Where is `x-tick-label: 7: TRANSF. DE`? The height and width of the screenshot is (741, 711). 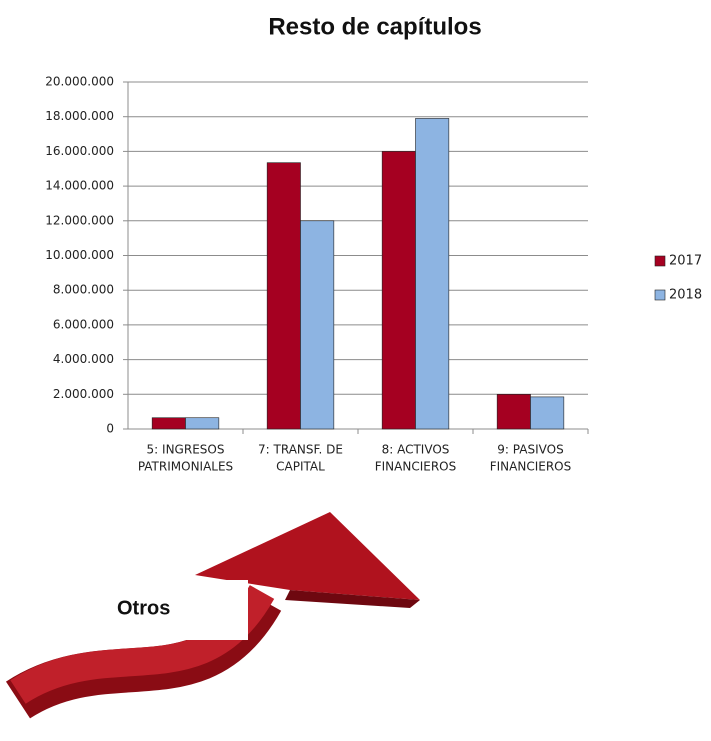
x-tick-label: 7: TRANSF. DE is located at coordinates (300, 450).